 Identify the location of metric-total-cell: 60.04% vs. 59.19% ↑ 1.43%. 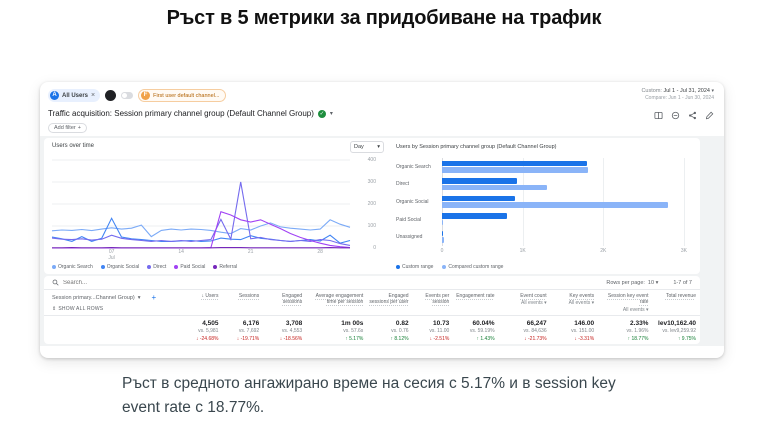
(475, 330).